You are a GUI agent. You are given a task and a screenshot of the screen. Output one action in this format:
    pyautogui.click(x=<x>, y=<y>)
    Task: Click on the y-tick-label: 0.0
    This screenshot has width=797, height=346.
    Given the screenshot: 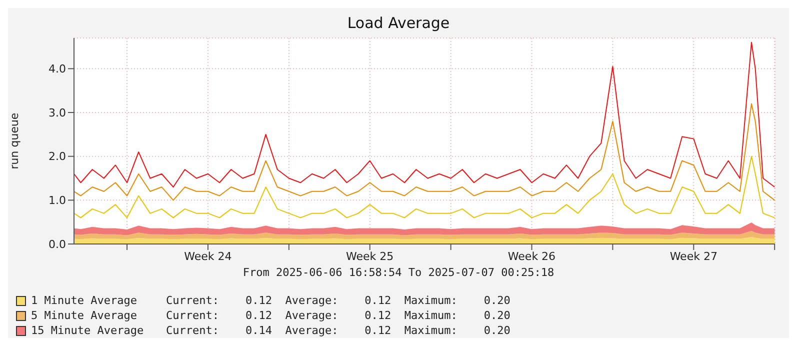 What is the action you would take?
    pyautogui.click(x=57, y=244)
    